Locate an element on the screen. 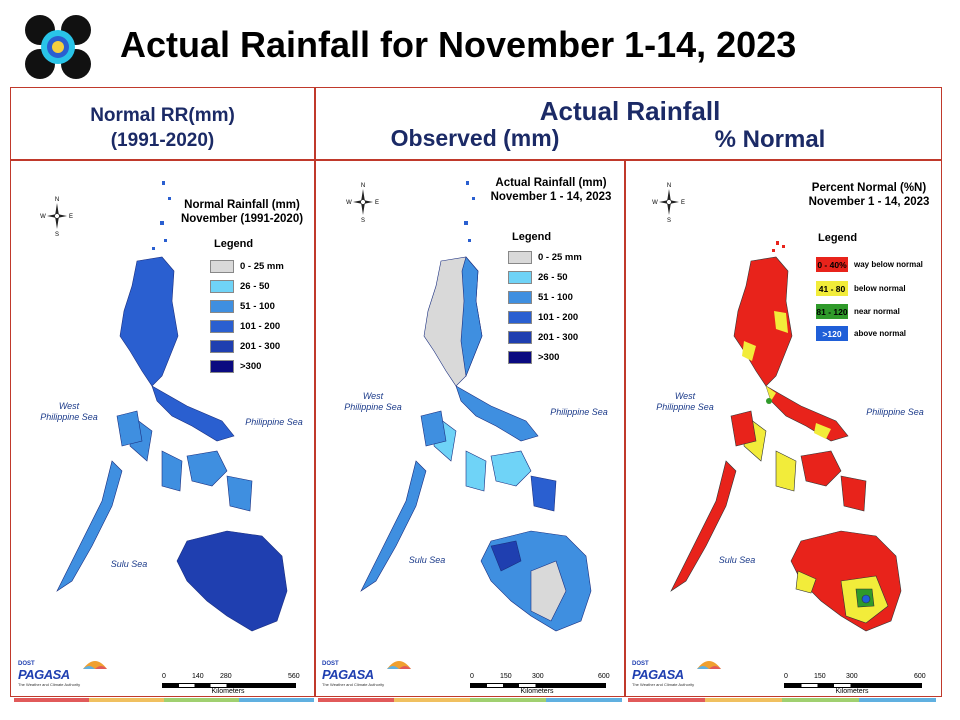 This screenshot has width=960, height=720. mindoro-palawan is located at coordinates (99, 501).